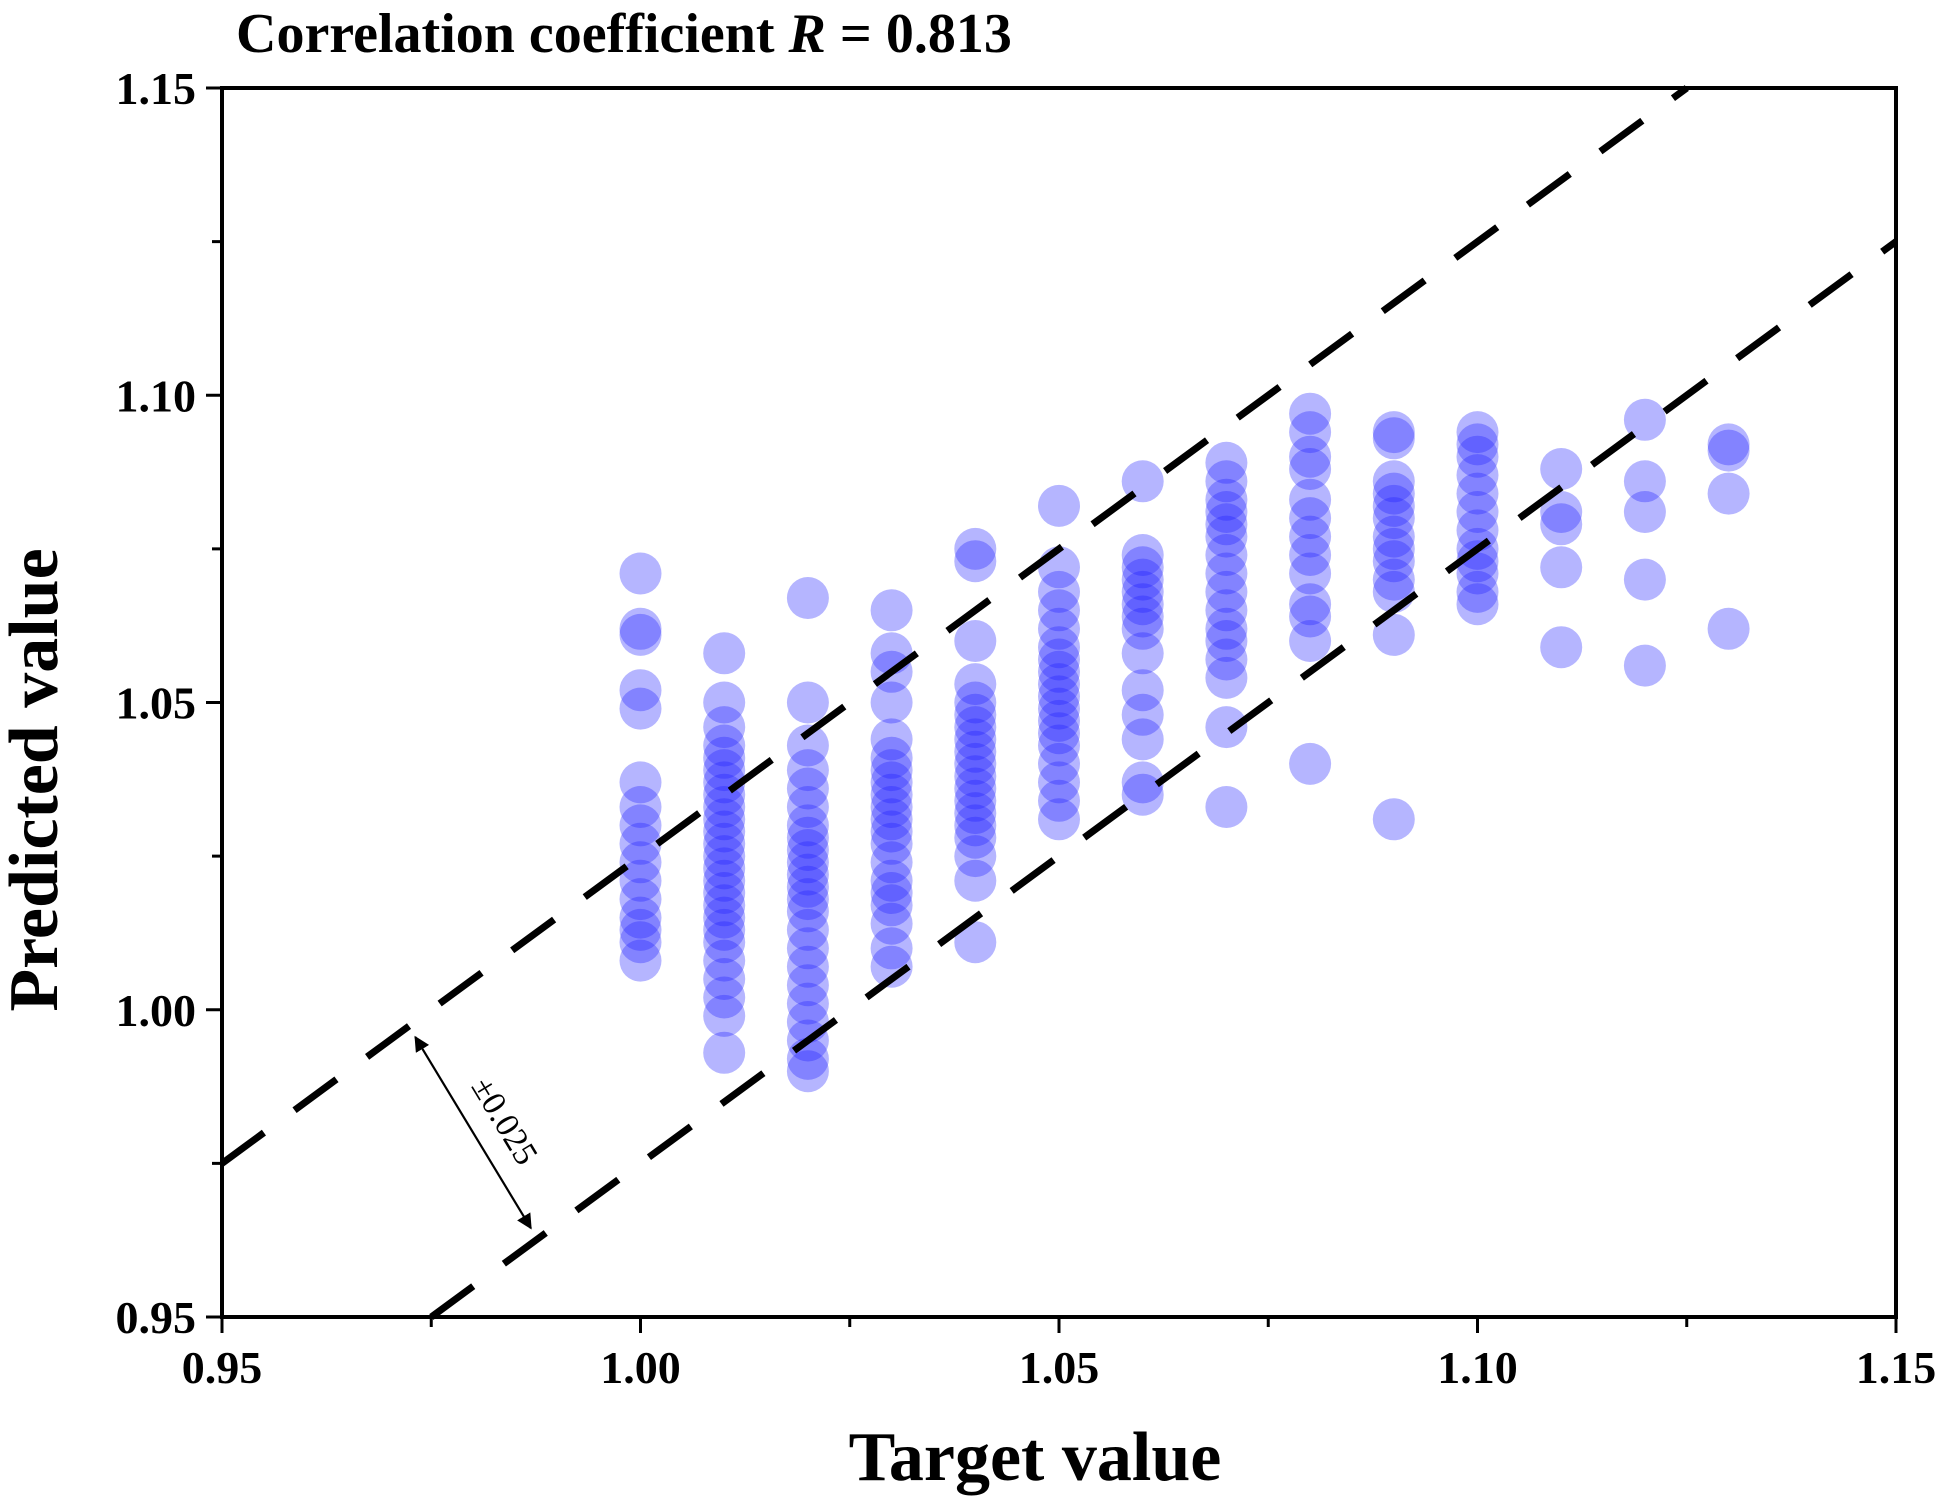  I want to click on chart-title: Correlation coefficient R = 0.813, so click(624, 34).